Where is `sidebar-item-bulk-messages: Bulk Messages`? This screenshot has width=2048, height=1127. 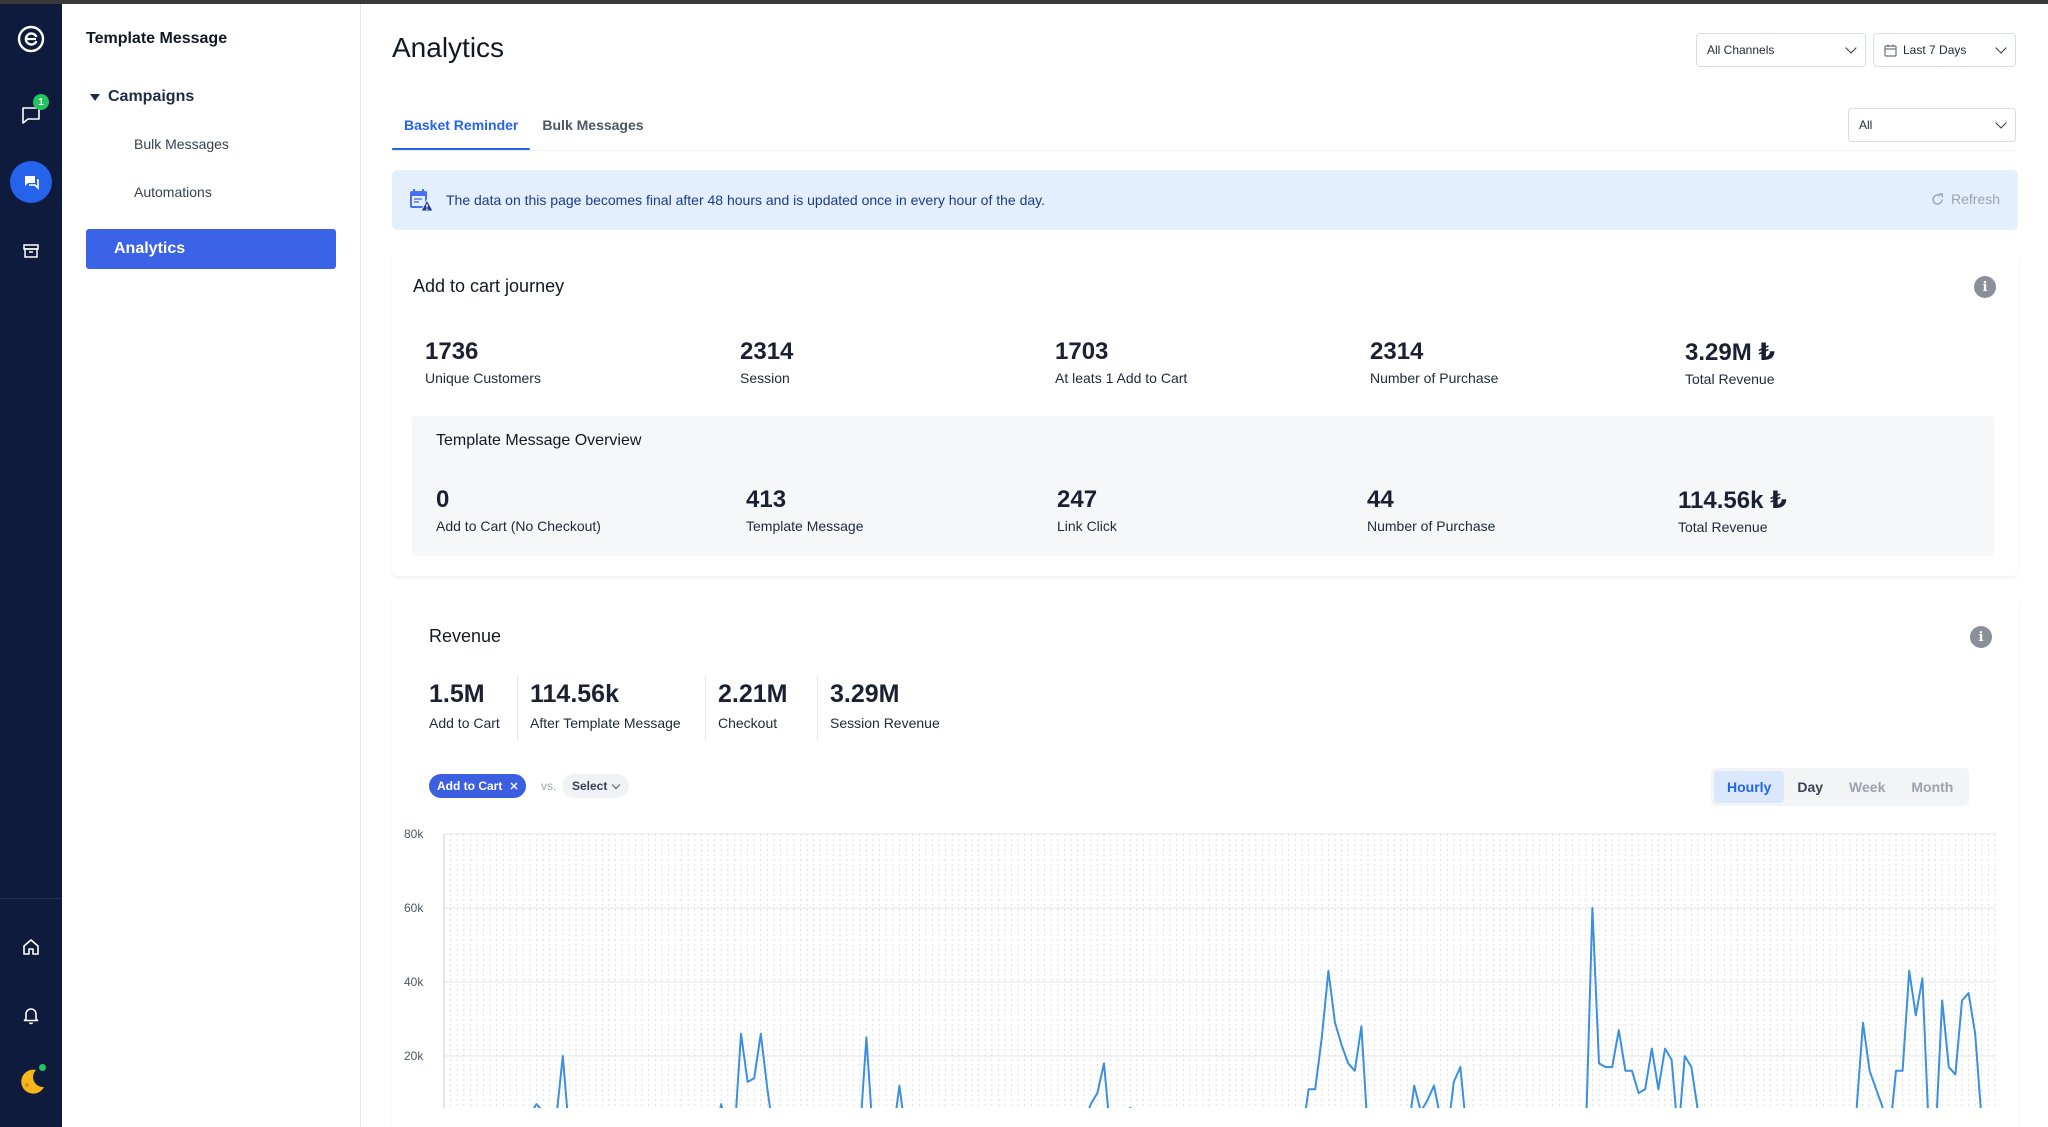
sidebar-item-bulk-messages: Bulk Messages is located at coordinates (181, 144).